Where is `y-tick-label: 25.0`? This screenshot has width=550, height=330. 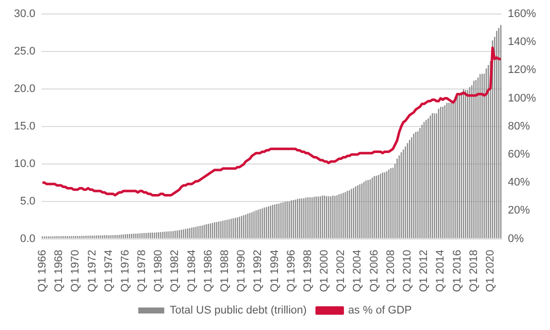
y-tick-label: 25.0 is located at coordinates (25, 52).